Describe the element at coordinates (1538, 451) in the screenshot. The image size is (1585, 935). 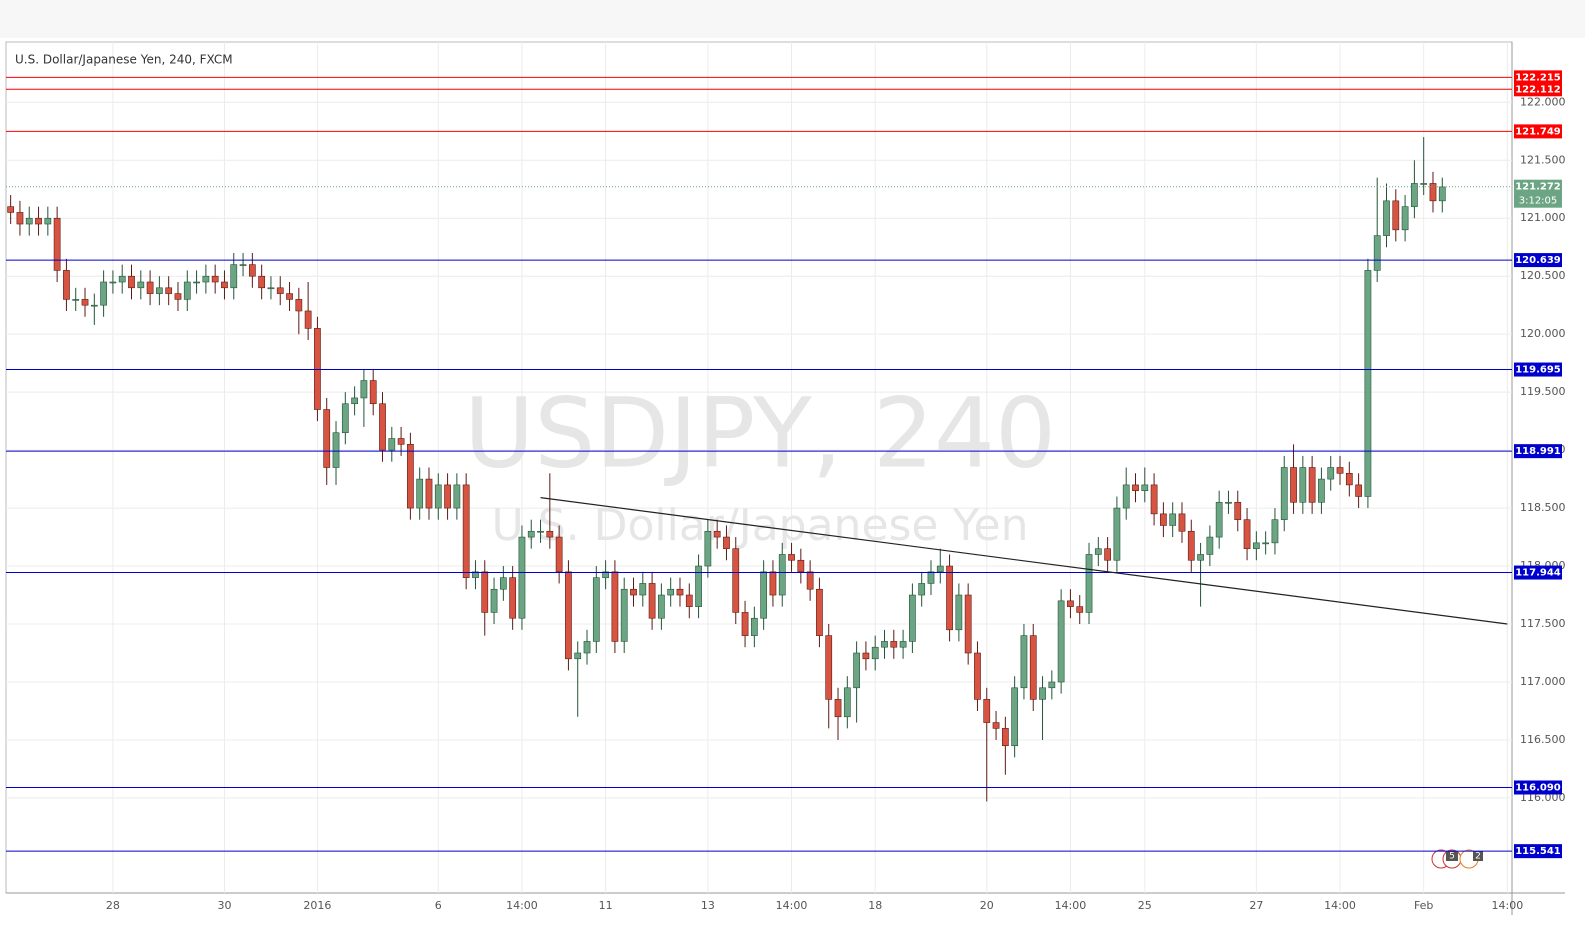
I see `level-label: 118.991` at that location.